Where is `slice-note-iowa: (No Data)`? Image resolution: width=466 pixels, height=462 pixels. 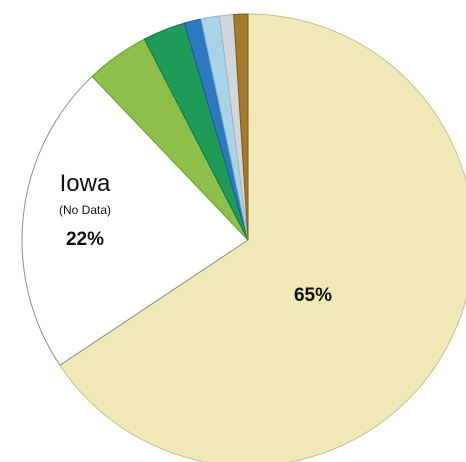
slice-note-iowa: (No Data) is located at coordinates (85, 210).